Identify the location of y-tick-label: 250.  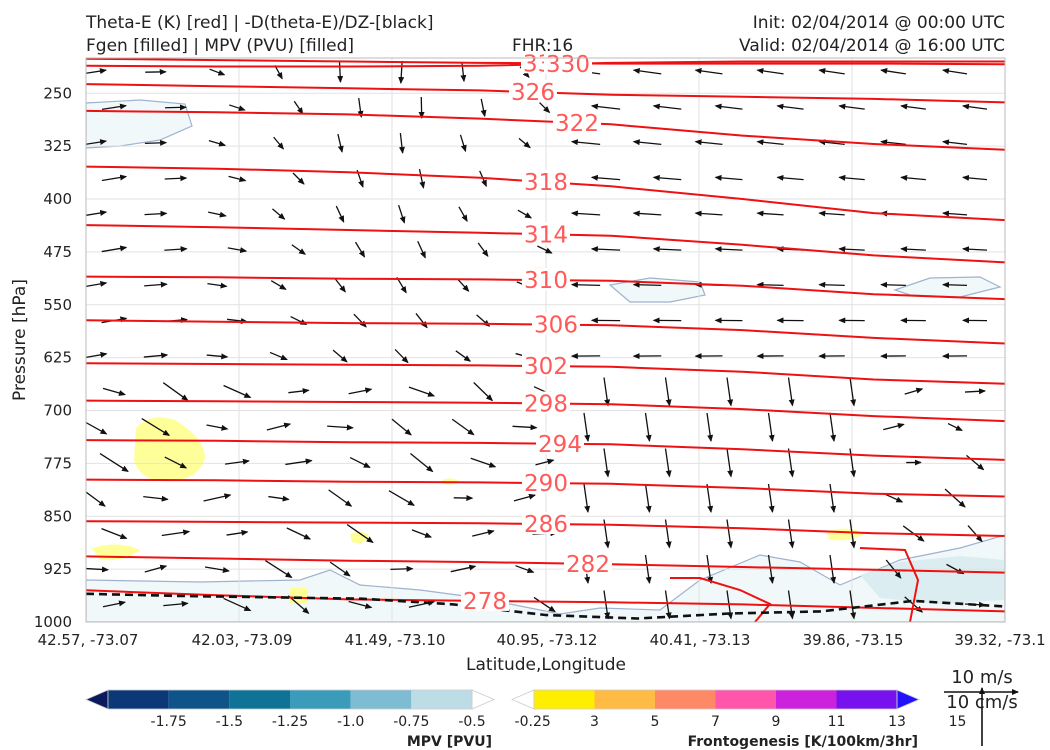
(57, 93).